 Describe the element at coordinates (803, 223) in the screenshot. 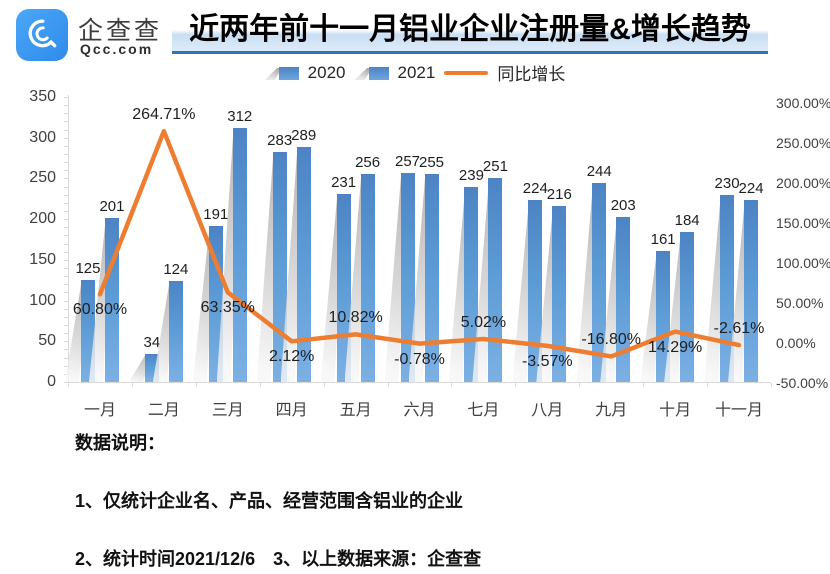

I see `y-axis-tick-right: 150.00%` at that location.